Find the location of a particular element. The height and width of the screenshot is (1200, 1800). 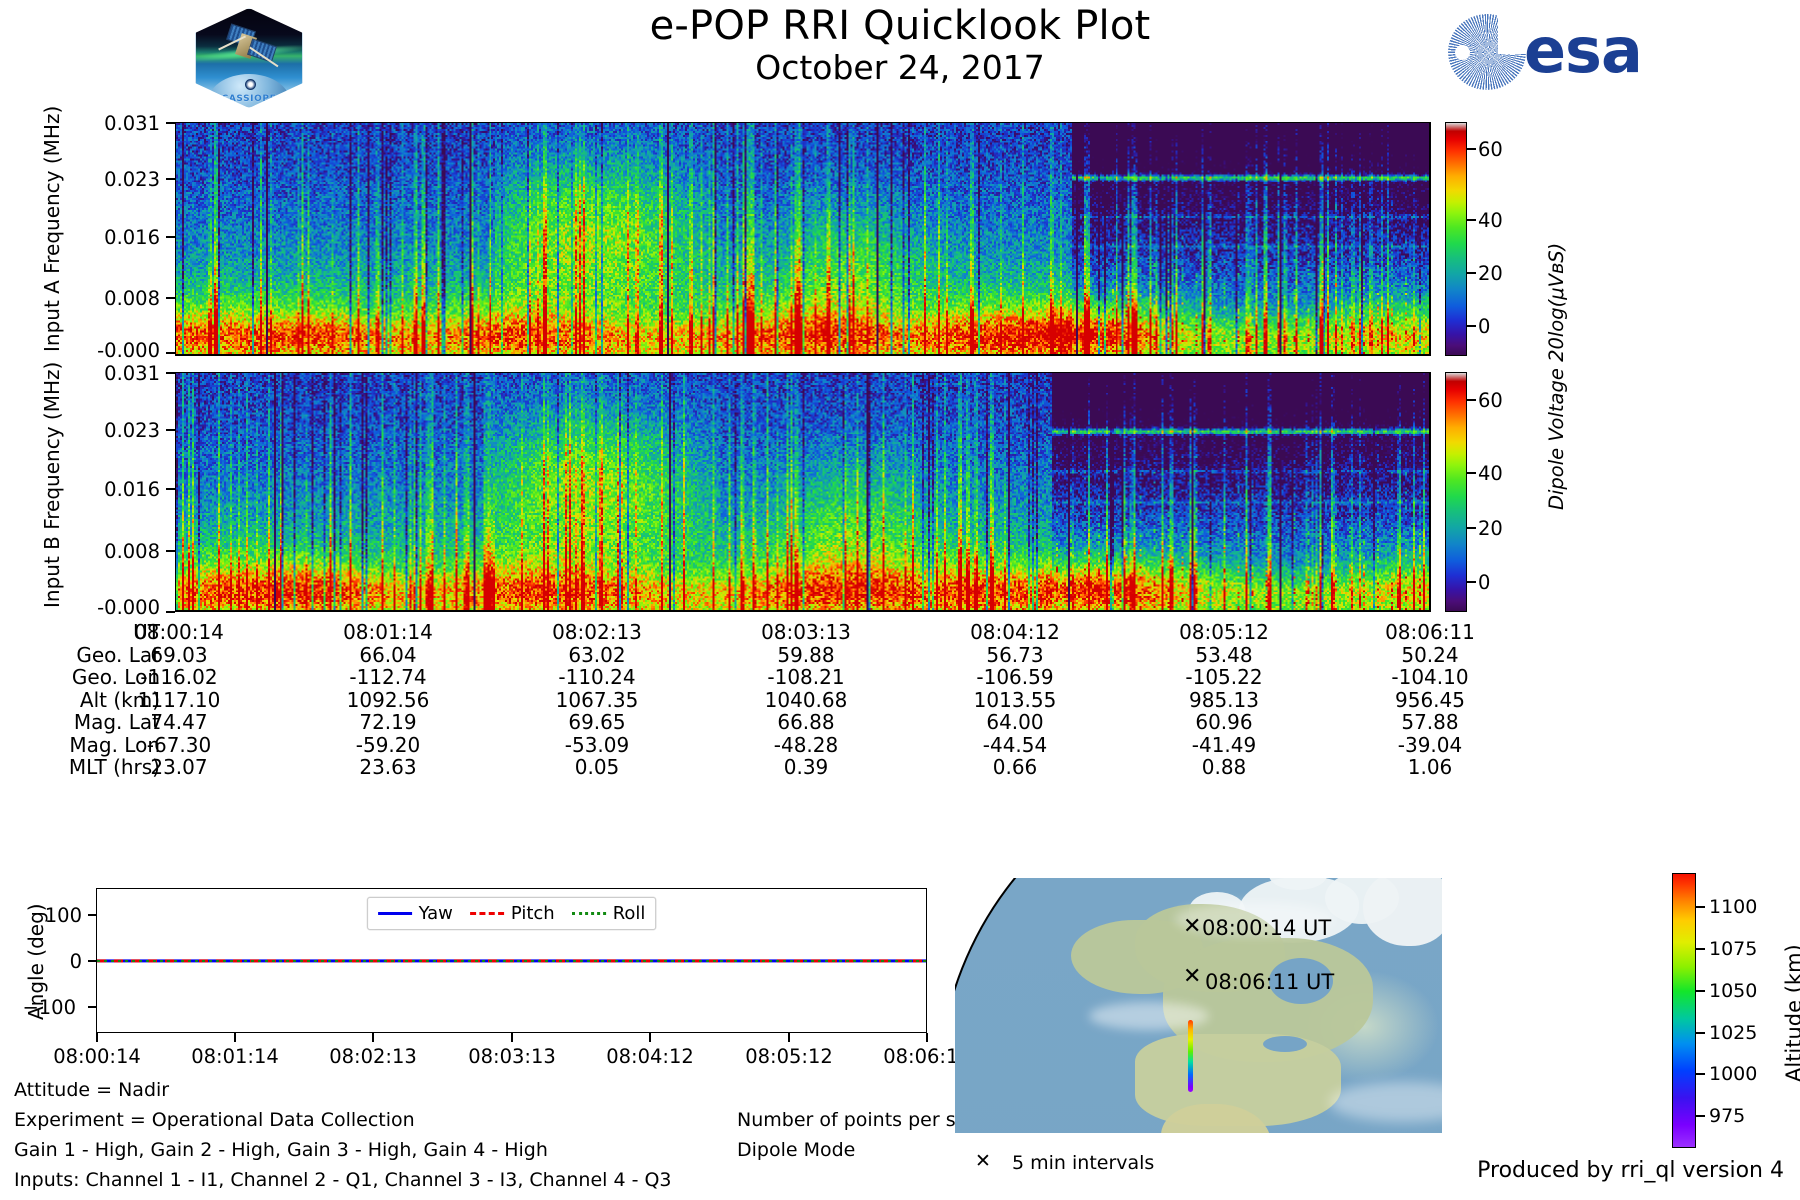

ephem-geolon-2: -110.24 is located at coordinates (597, 677).